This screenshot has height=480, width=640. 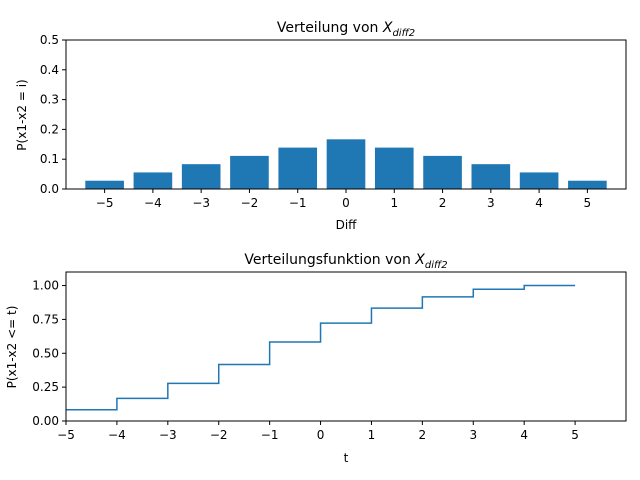 I want to click on bar-chart-title-prefix: Verteilung von, so click(x=330, y=28).